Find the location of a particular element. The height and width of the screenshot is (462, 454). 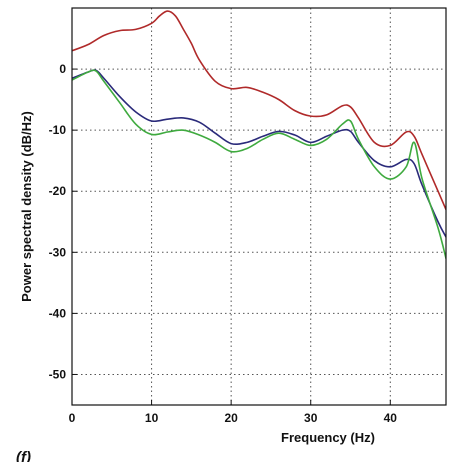

x-tick-label: 20 is located at coordinates (231, 418).